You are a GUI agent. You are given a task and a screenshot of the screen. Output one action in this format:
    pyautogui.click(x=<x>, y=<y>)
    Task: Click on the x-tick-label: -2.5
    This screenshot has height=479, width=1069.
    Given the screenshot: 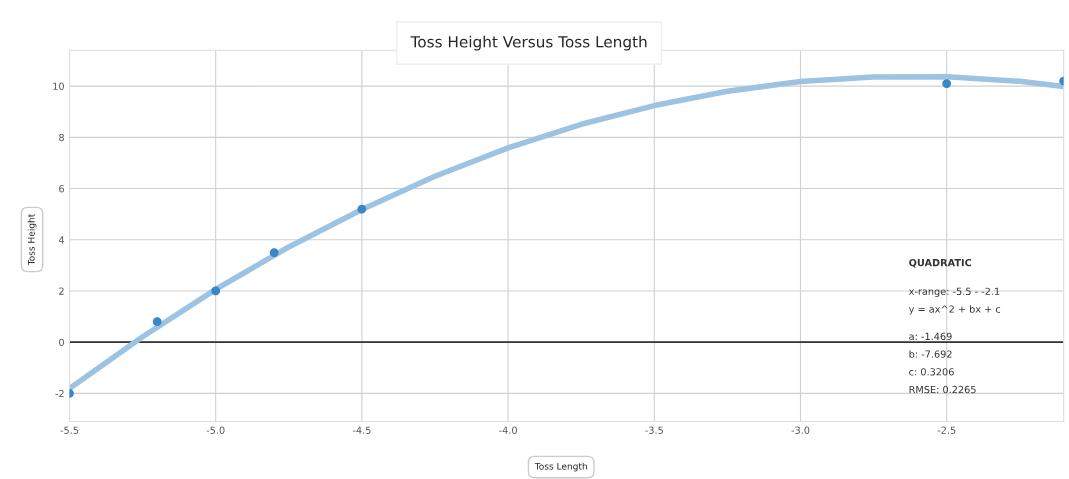 What is the action you would take?
    pyautogui.click(x=946, y=430)
    